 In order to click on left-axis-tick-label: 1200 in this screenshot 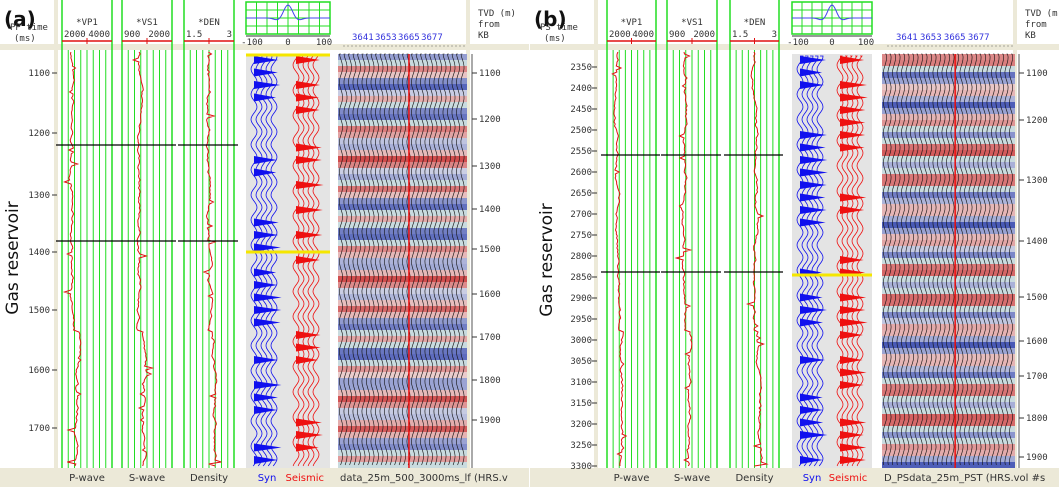, I will do `click(39, 134)`.